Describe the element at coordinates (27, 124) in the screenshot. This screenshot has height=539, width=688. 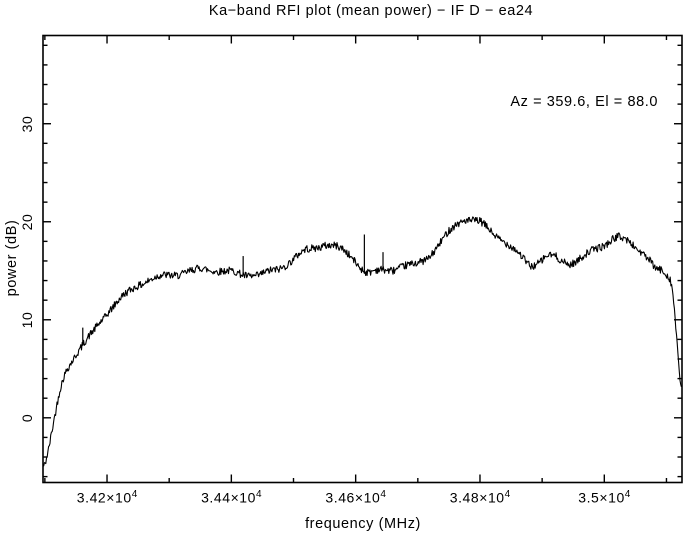
I see `y-tick-label: 30` at that location.